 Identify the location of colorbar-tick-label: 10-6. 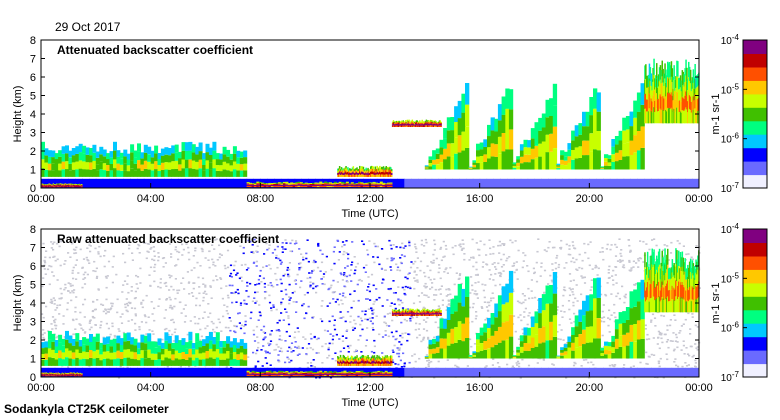
(730, 139).